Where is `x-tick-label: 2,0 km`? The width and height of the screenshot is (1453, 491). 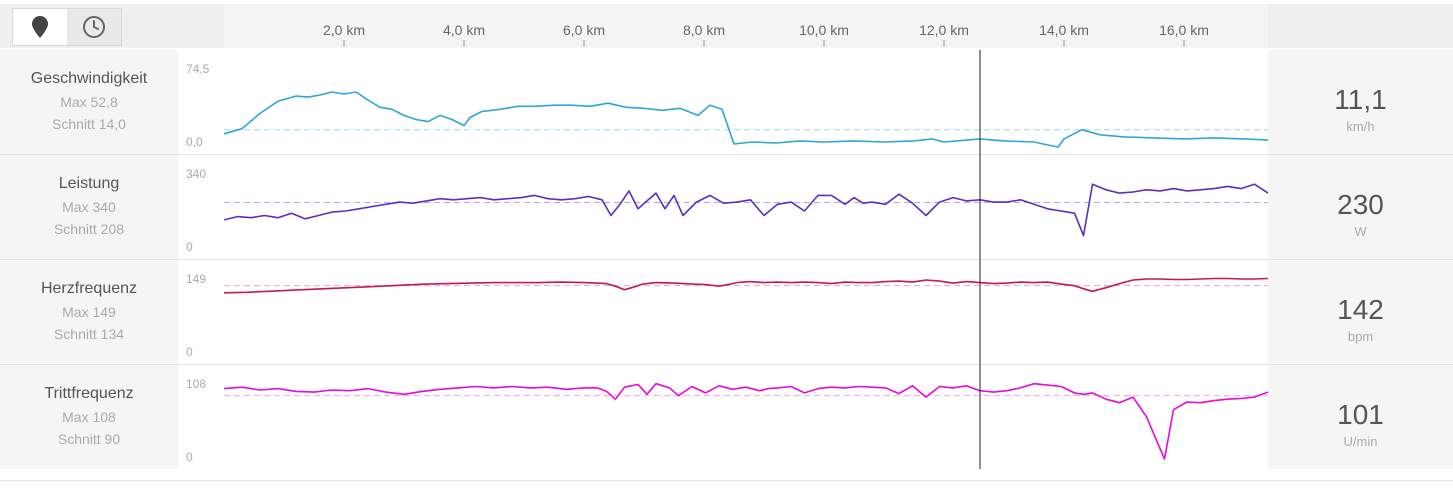
x-tick-label: 2,0 km is located at coordinates (344, 30).